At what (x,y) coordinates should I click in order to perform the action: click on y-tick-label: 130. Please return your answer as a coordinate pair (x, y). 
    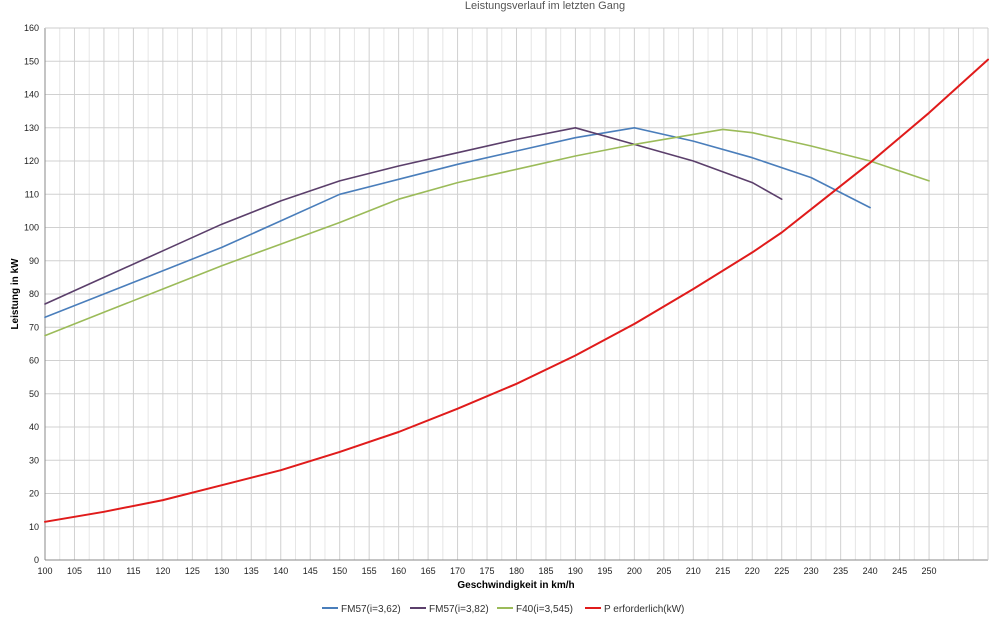
    Looking at the image, I should click on (31, 128).